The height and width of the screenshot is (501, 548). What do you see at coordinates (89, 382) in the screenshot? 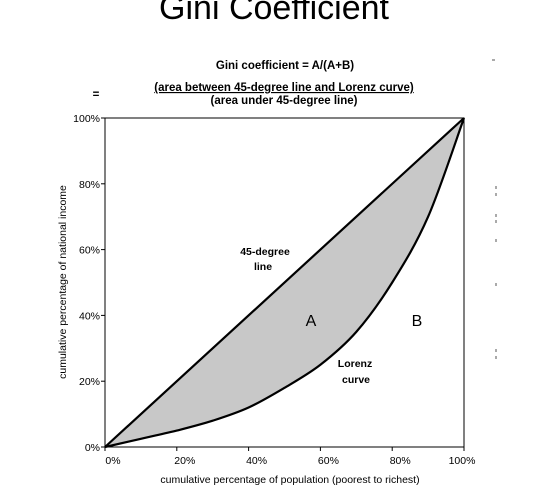
I see `y-tick-label: 20%` at bounding box center [89, 382].